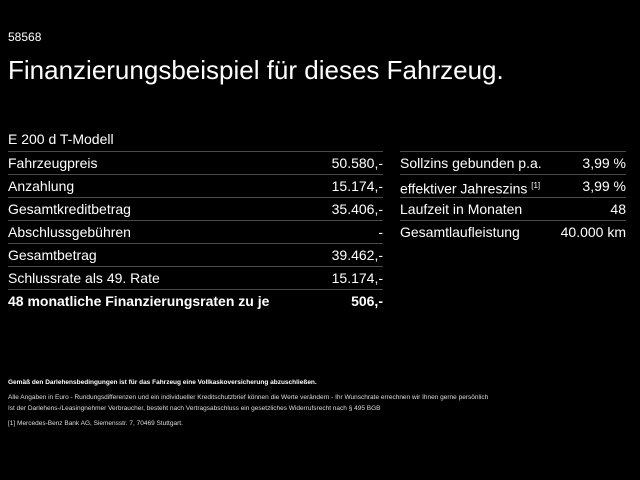 This screenshot has width=640, height=480. I want to click on table-row: Sollzins gebunden p.a. 3,99 %, so click(513, 162).